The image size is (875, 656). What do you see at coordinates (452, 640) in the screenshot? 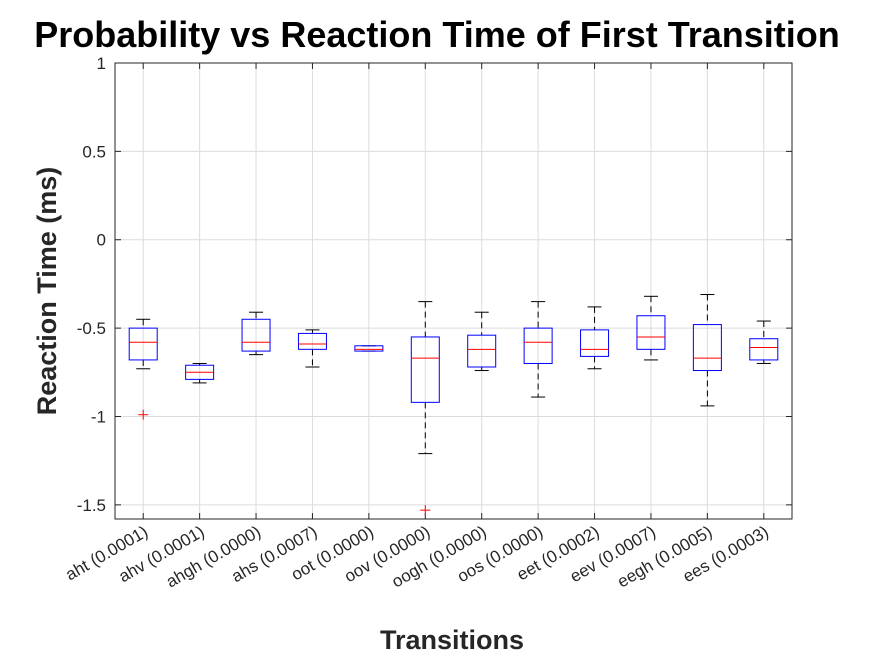
I see `x-axis-label: Transitions` at bounding box center [452, 640].